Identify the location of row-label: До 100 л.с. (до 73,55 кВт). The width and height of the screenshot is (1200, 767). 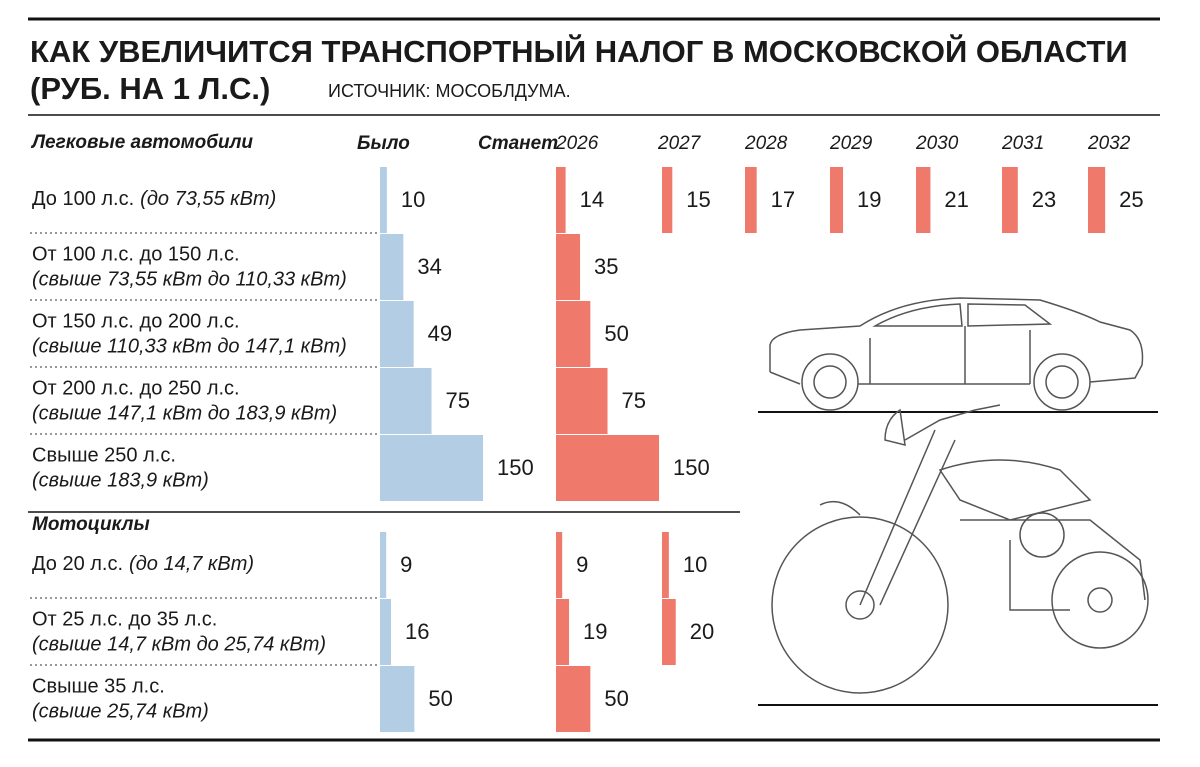
(154, 199).